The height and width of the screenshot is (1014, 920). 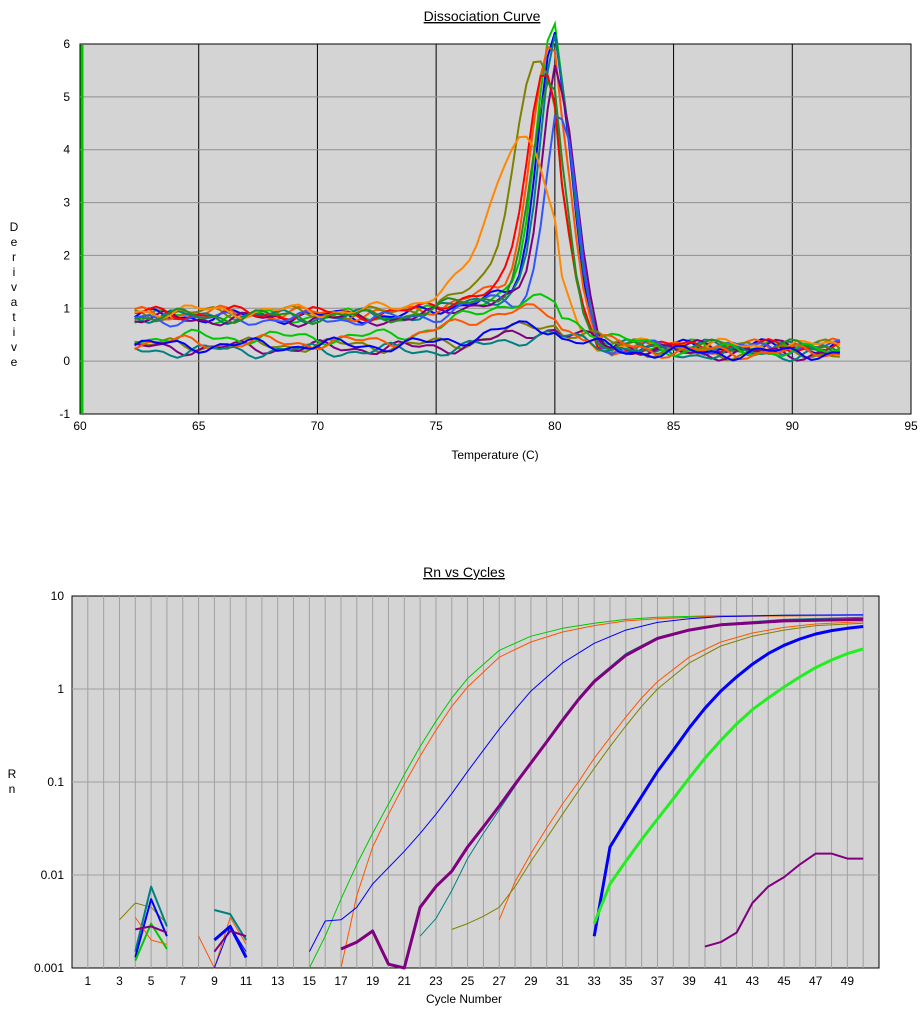 What do you see at coordinates (793, 426) in the screenshot?
I see `x-tick-label: 90` at bounding box center [793, 426].